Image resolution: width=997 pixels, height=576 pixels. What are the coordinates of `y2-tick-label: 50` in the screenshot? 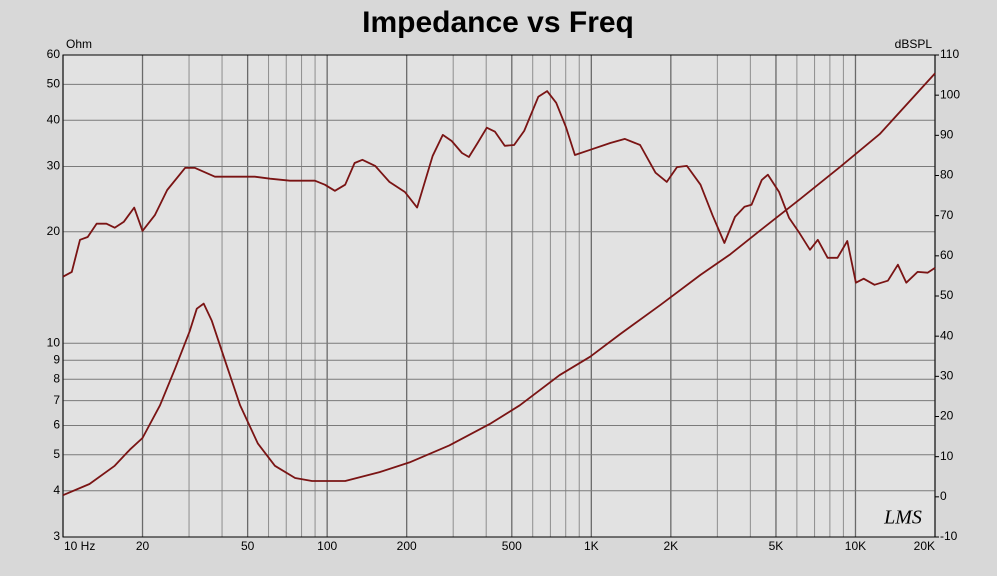 It's located at (947, 295).